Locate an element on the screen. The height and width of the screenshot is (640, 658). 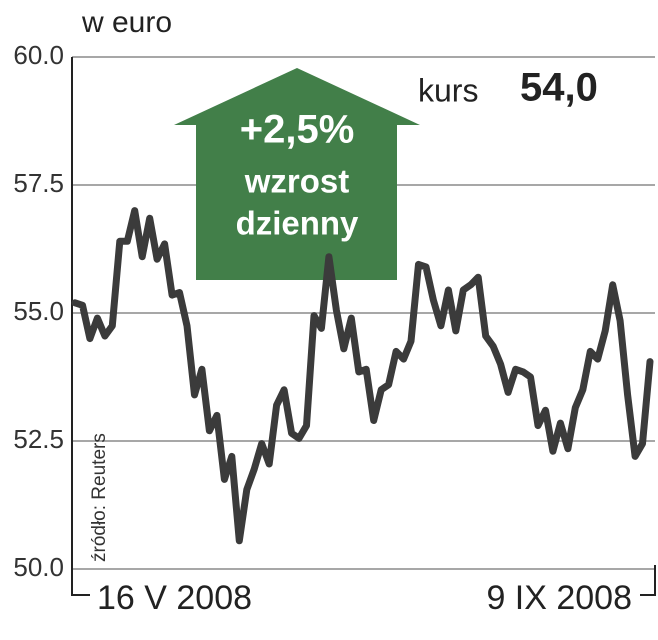
change-label: wzrost is located at coordinates (297, 181).